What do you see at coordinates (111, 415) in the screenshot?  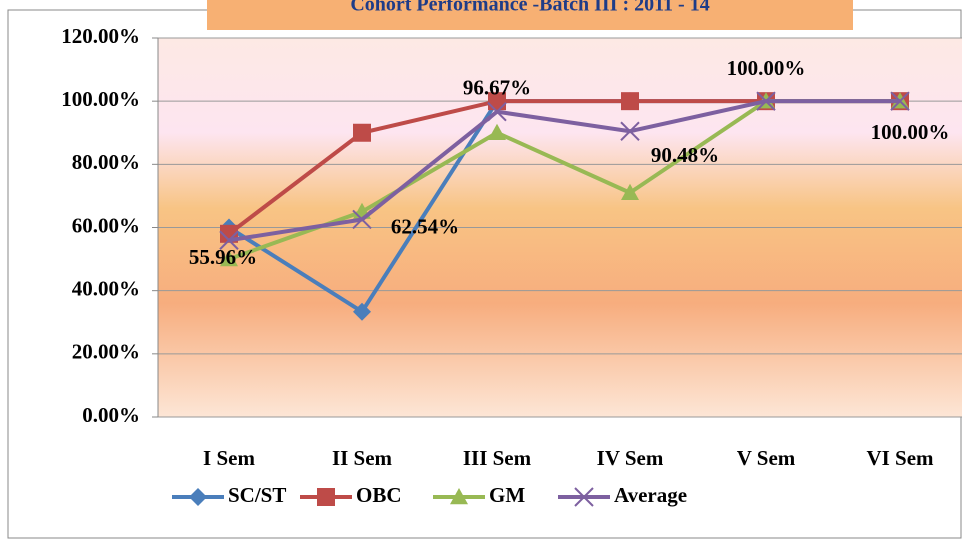 I see `y-tick-label: 0.00%` at bounding box center [111, 415].